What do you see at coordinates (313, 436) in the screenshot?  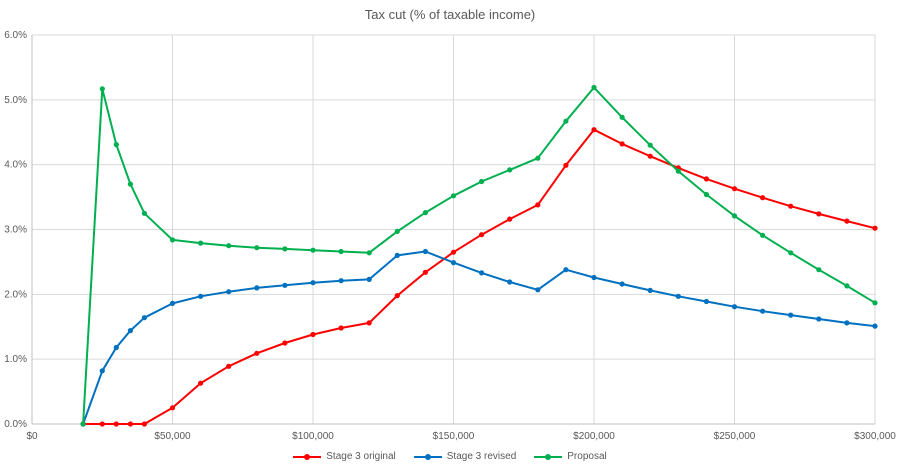 I see `x-axis-tick-label: $100,000` at bounding box center [313, 436].